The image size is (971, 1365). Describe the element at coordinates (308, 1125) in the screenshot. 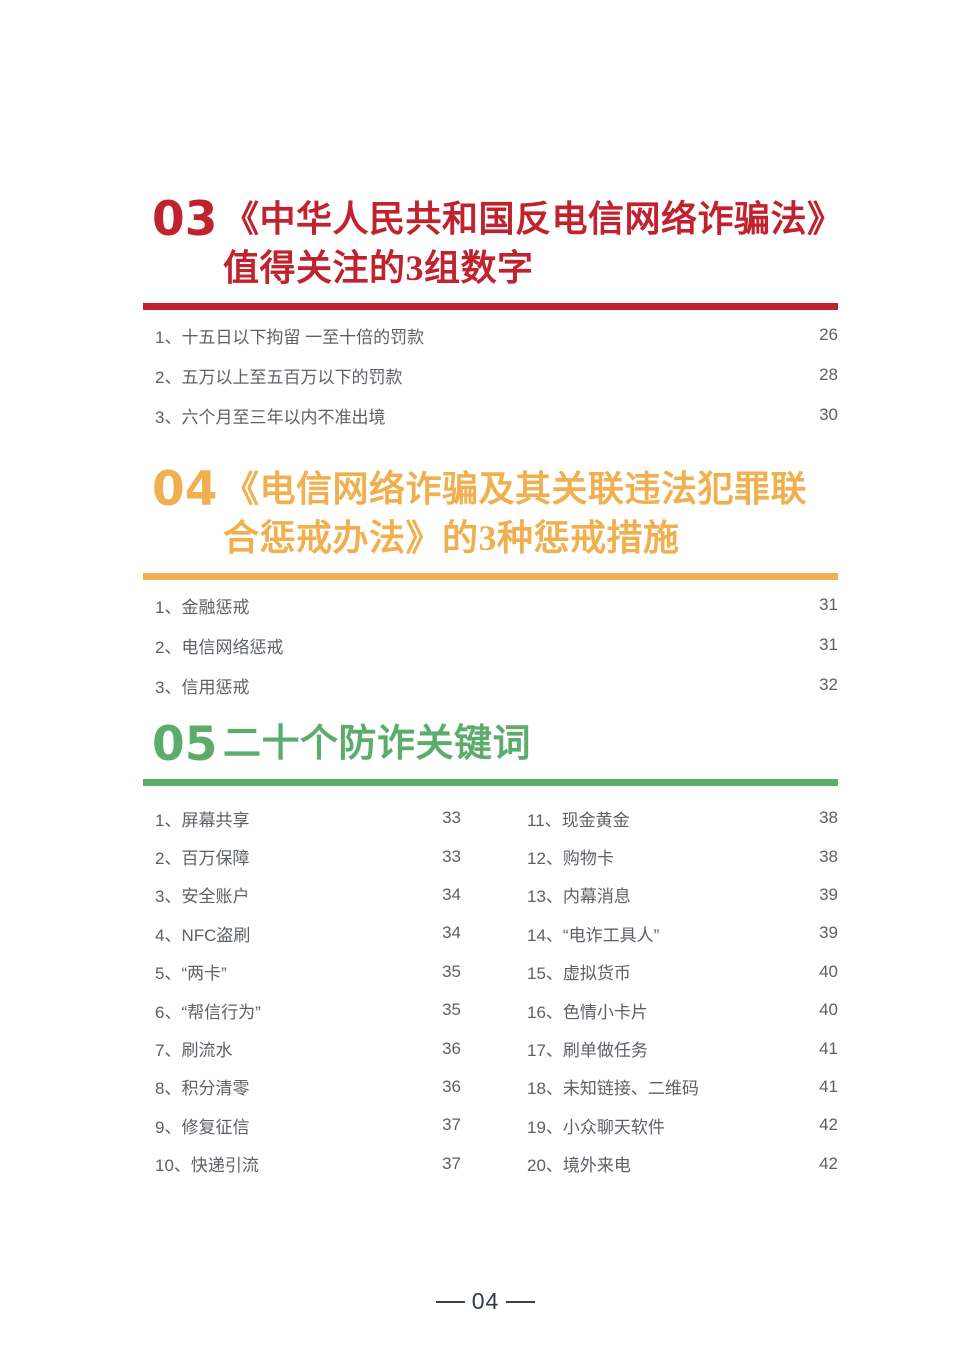

I see `toc-entry: 9、修复征信 37` at that location.